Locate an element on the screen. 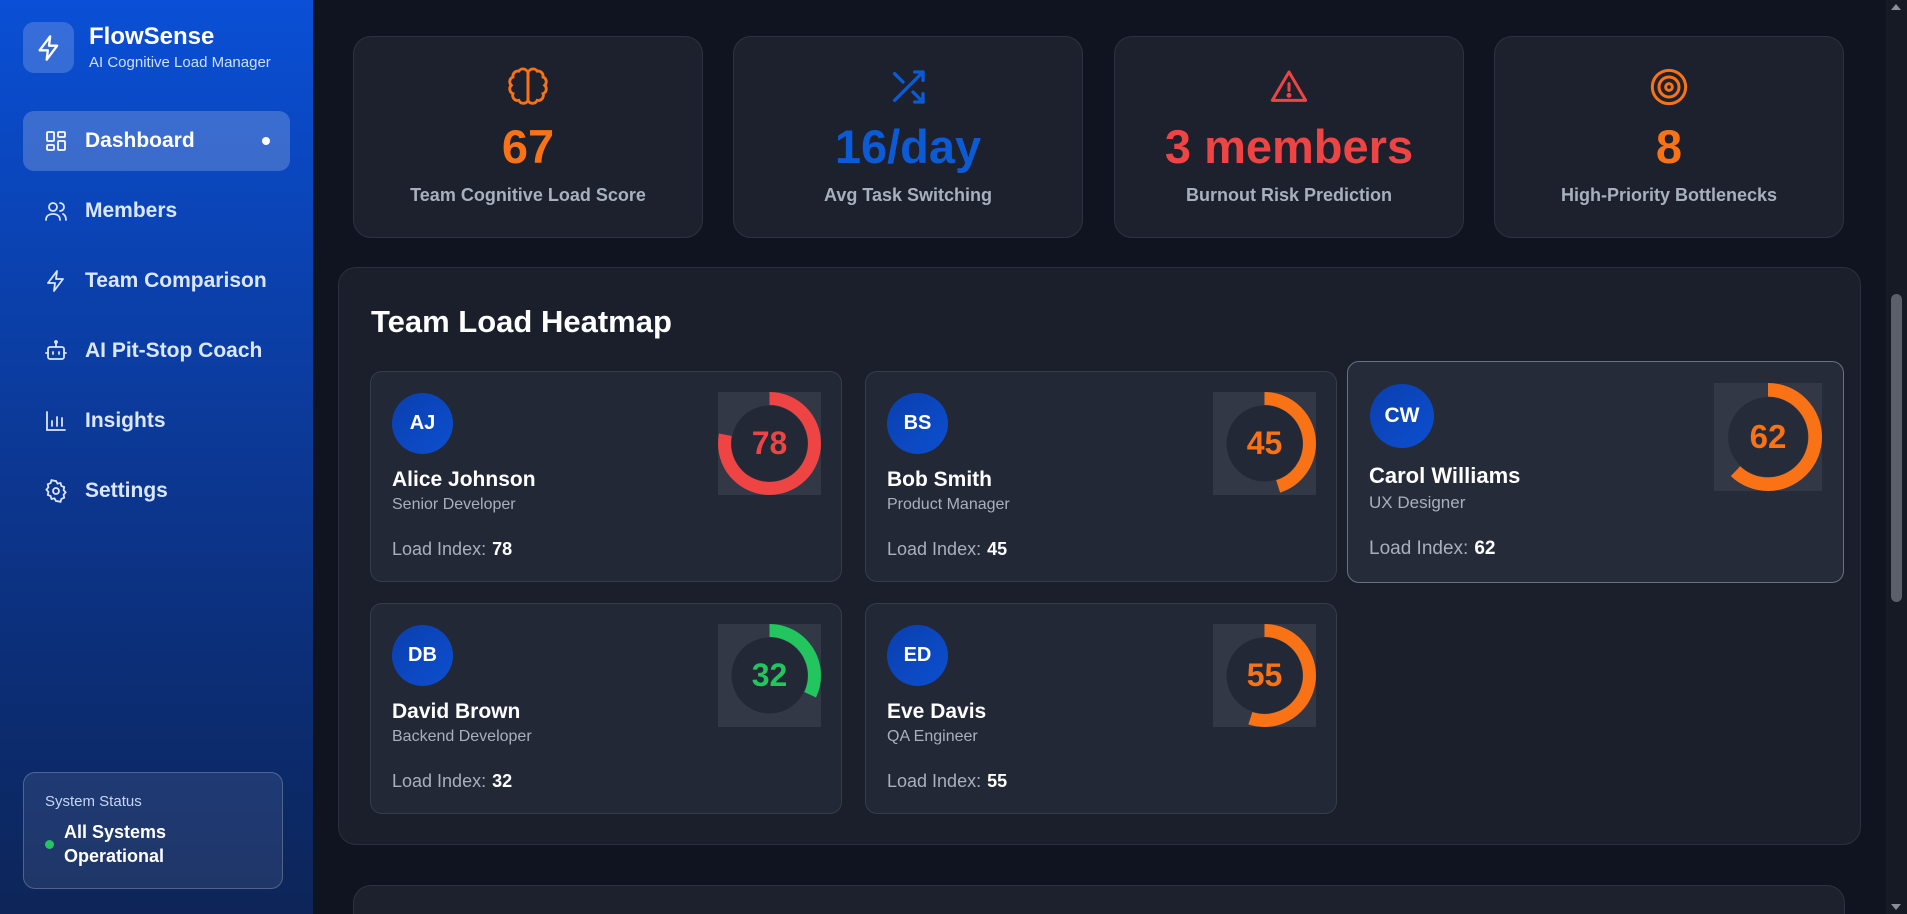 The height and width of the screenshot is (914, 1907). load-gauge: 45 is located at coordinates (1264, 443).